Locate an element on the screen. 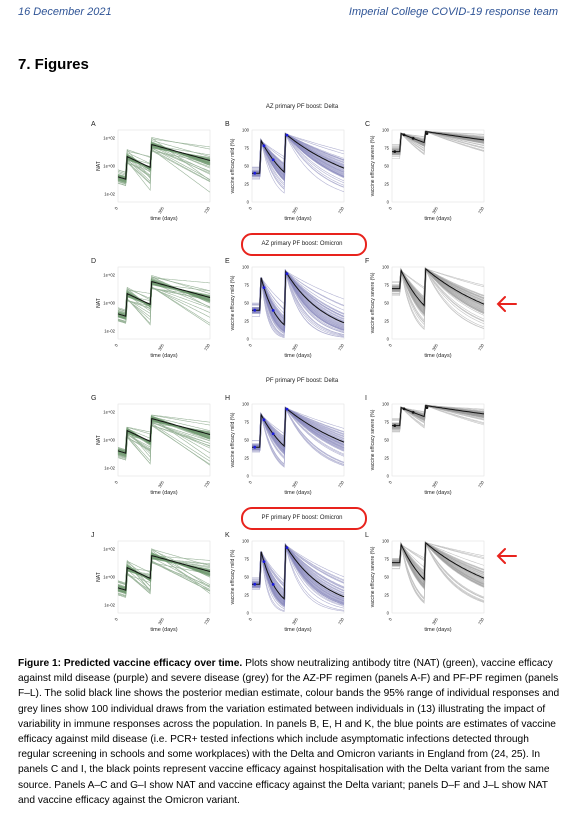 The width and height of the screenshot is (576, 826). annotation-circle is located at coordinates (304, 518).